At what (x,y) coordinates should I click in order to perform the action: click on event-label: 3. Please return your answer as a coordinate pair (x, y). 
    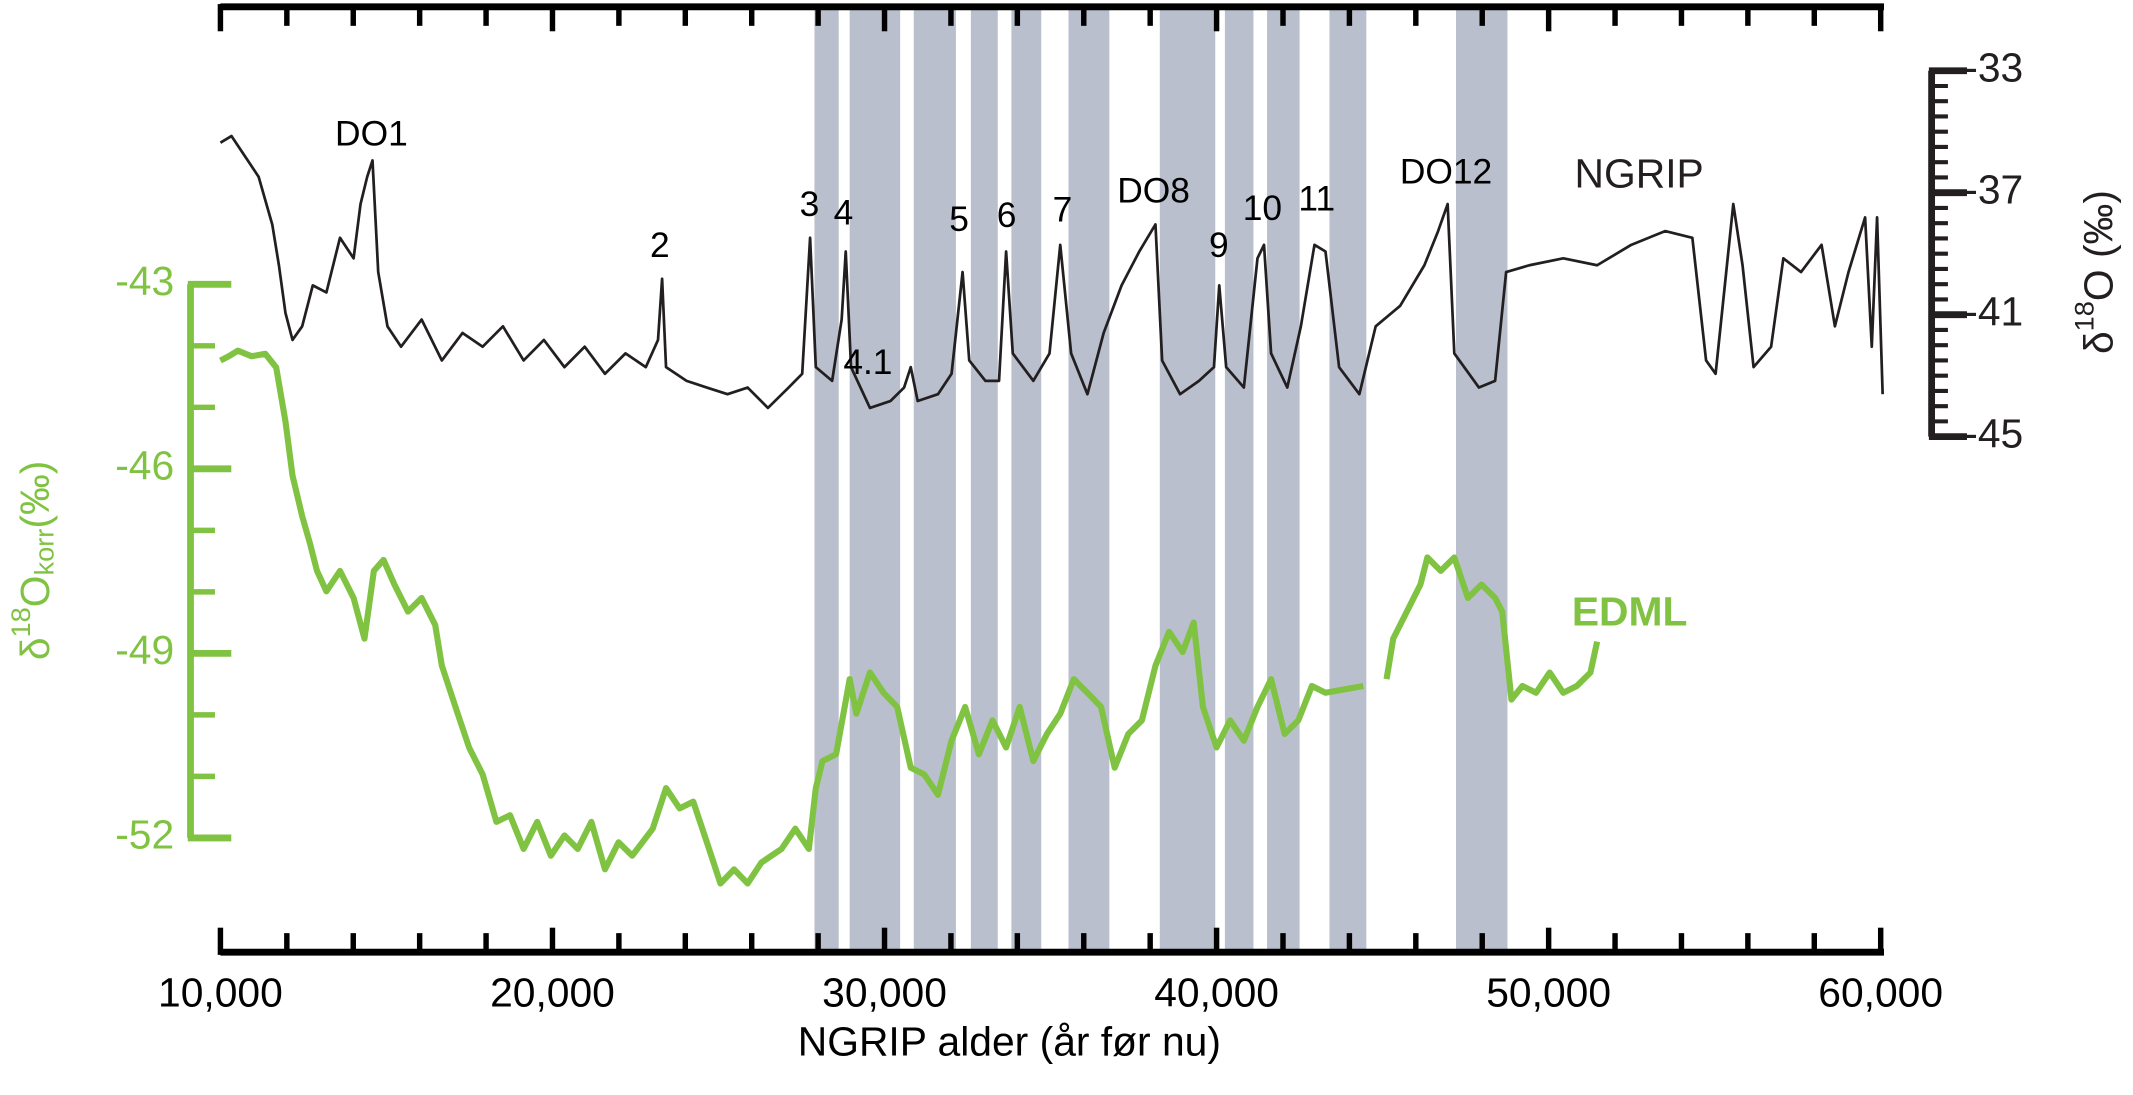
    Looking at the image, I should click on (810, 204).